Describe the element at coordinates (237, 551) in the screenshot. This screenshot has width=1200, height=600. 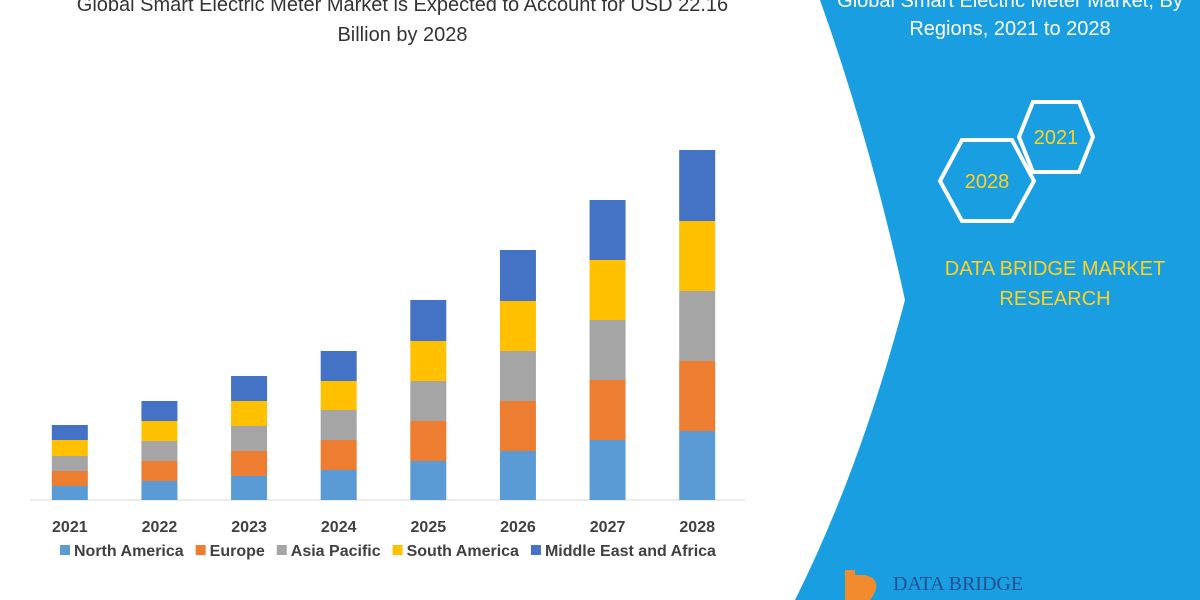
I see `legend-label: Europe` at that location.